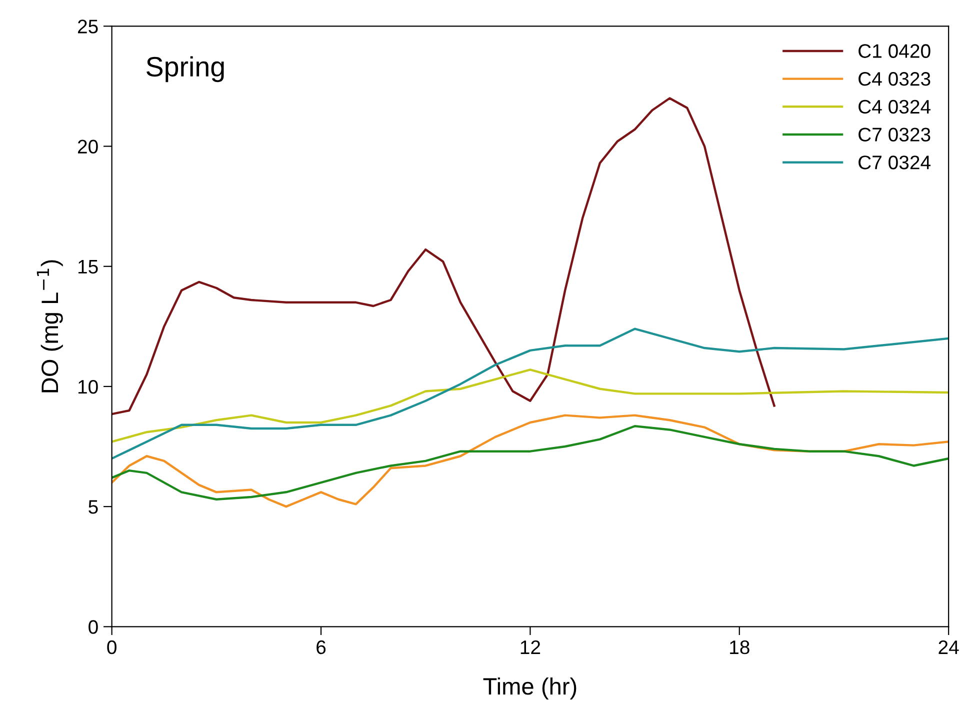 The width and height of the screenshot is (964, 727). What do you see at coordinates (894, 79) in the screenshot?
I see `legend-label: C4 0323` at bounding box center [894, 79].